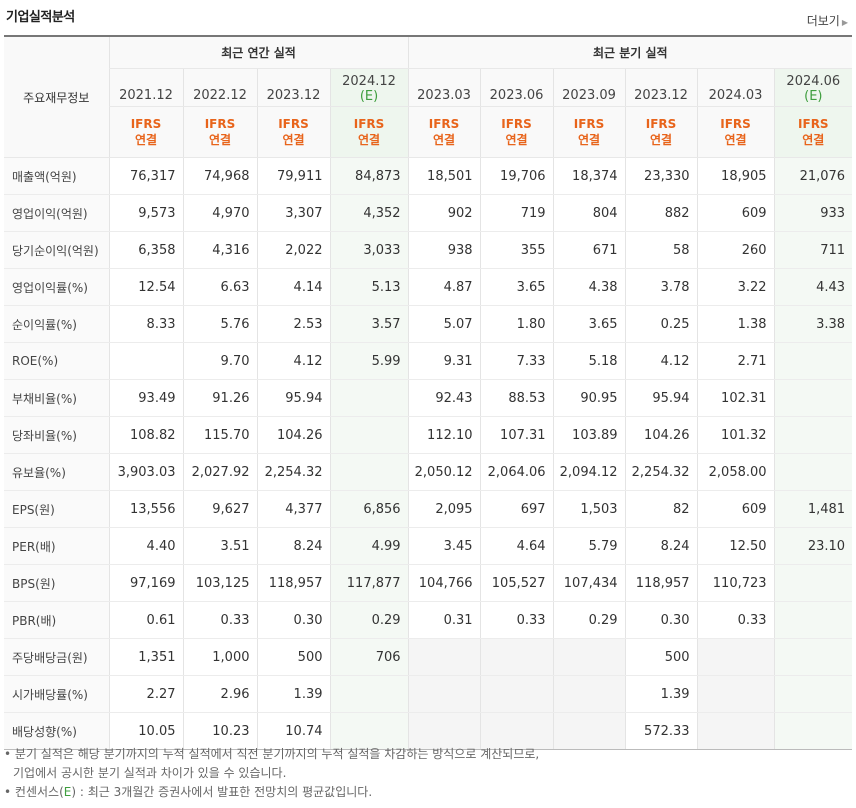 The width and height of the screenshot is (856, 808). I want to click on table-cell: 3,307, so click(293, 213).